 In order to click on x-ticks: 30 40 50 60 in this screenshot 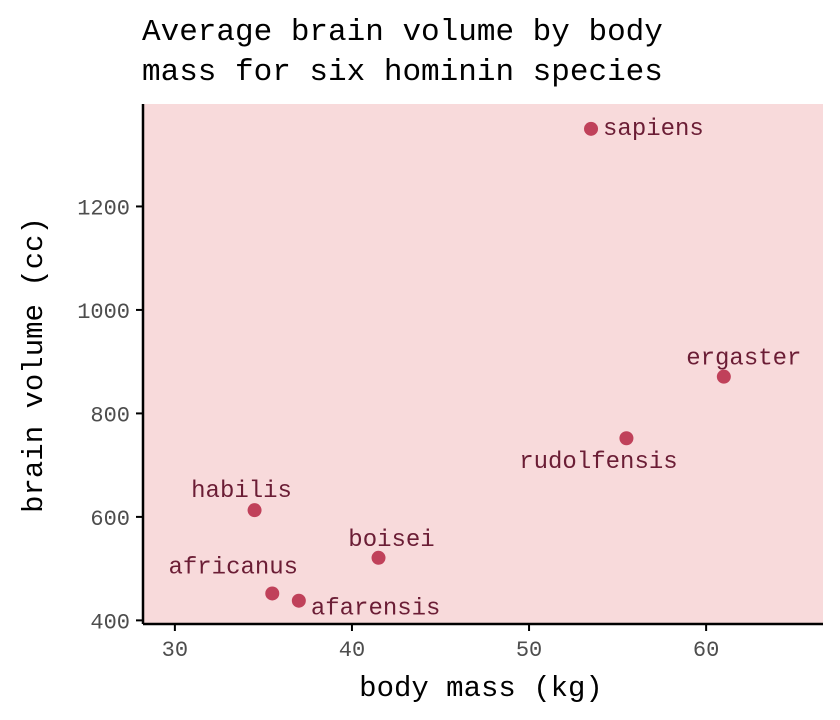, I will do `click(440, 643)`.